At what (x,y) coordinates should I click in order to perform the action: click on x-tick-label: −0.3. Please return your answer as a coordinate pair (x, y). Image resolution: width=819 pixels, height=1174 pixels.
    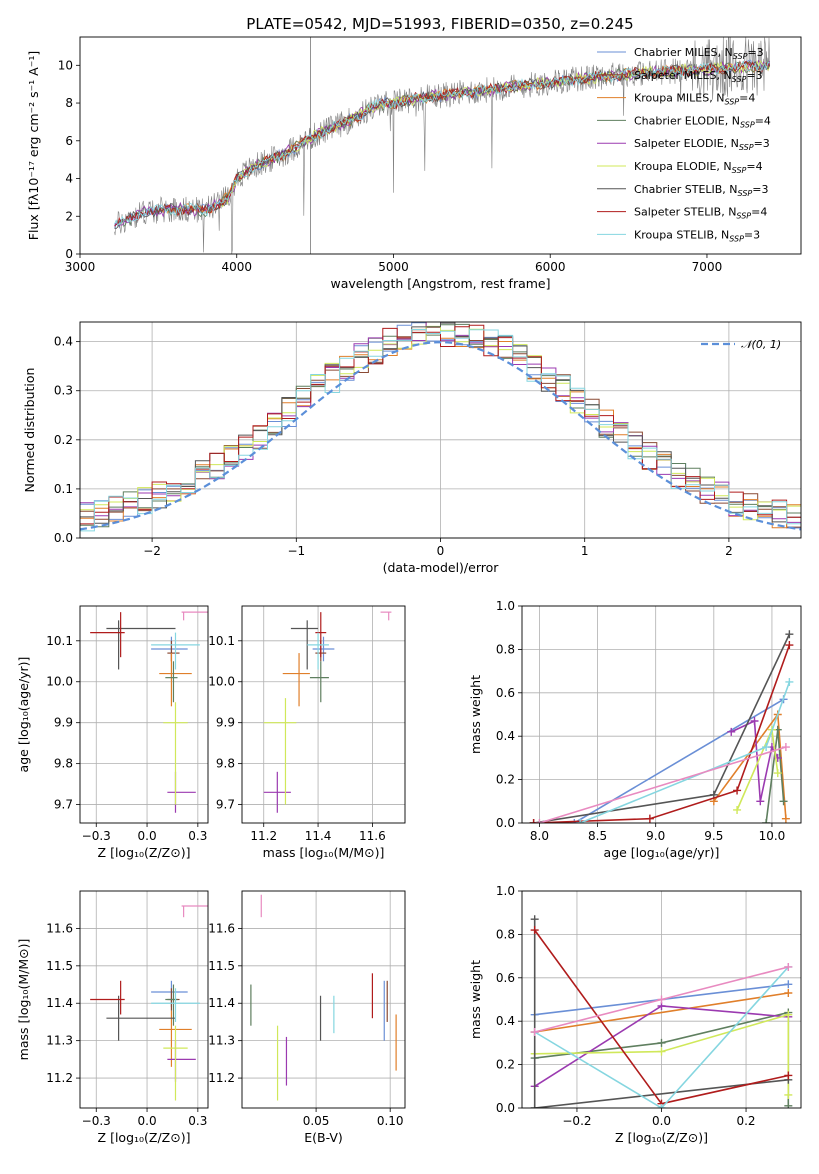
    Looking at the image, I should click on (96, 1121).